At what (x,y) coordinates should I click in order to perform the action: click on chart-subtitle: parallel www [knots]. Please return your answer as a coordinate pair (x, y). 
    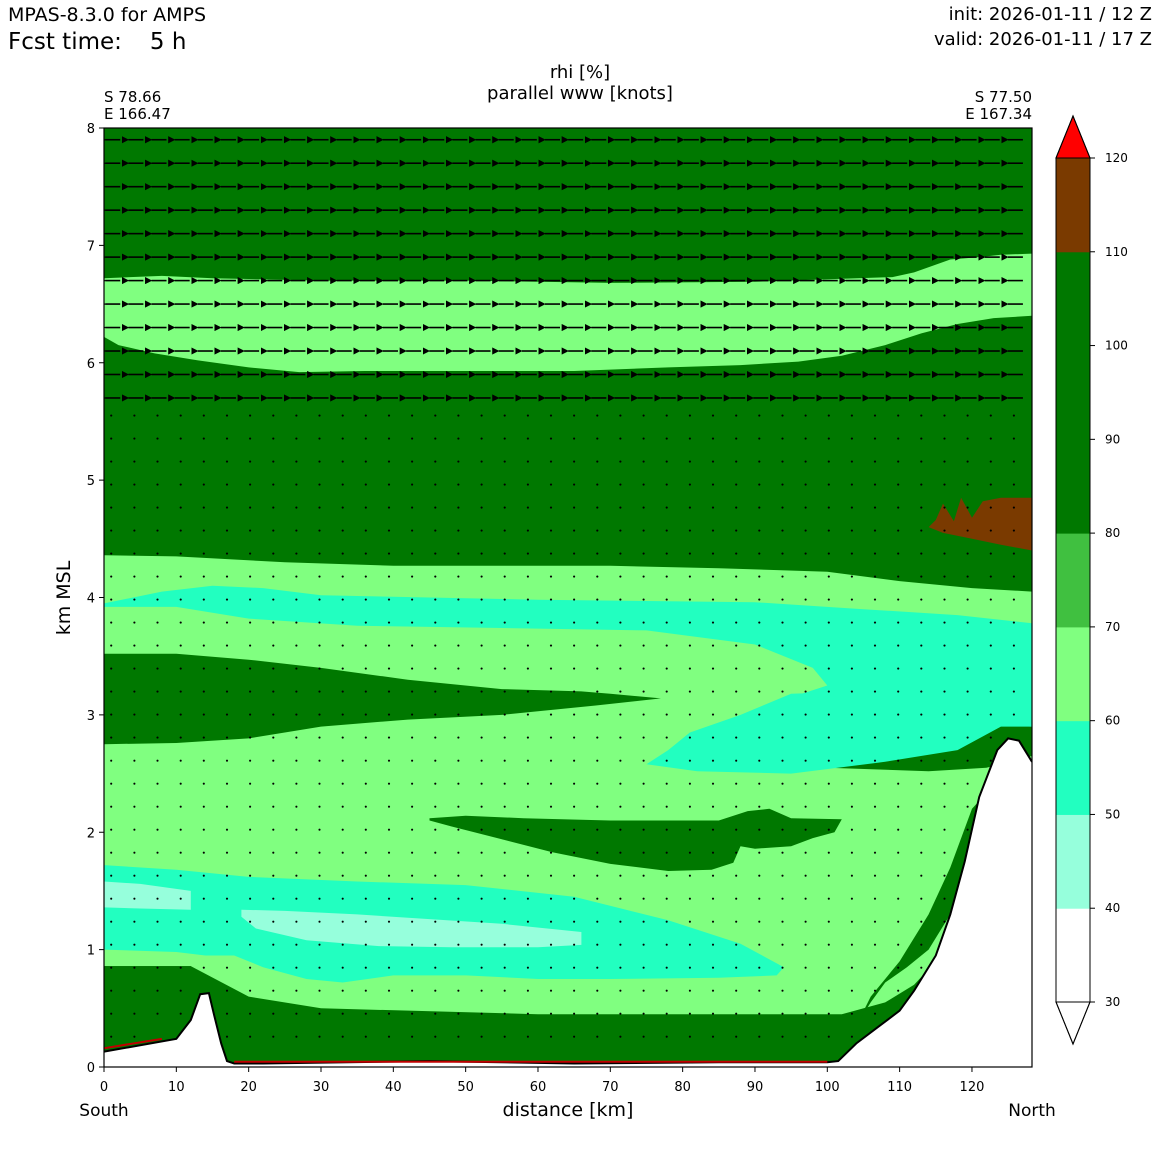
    Looking at the image, I should click on (580, 93).